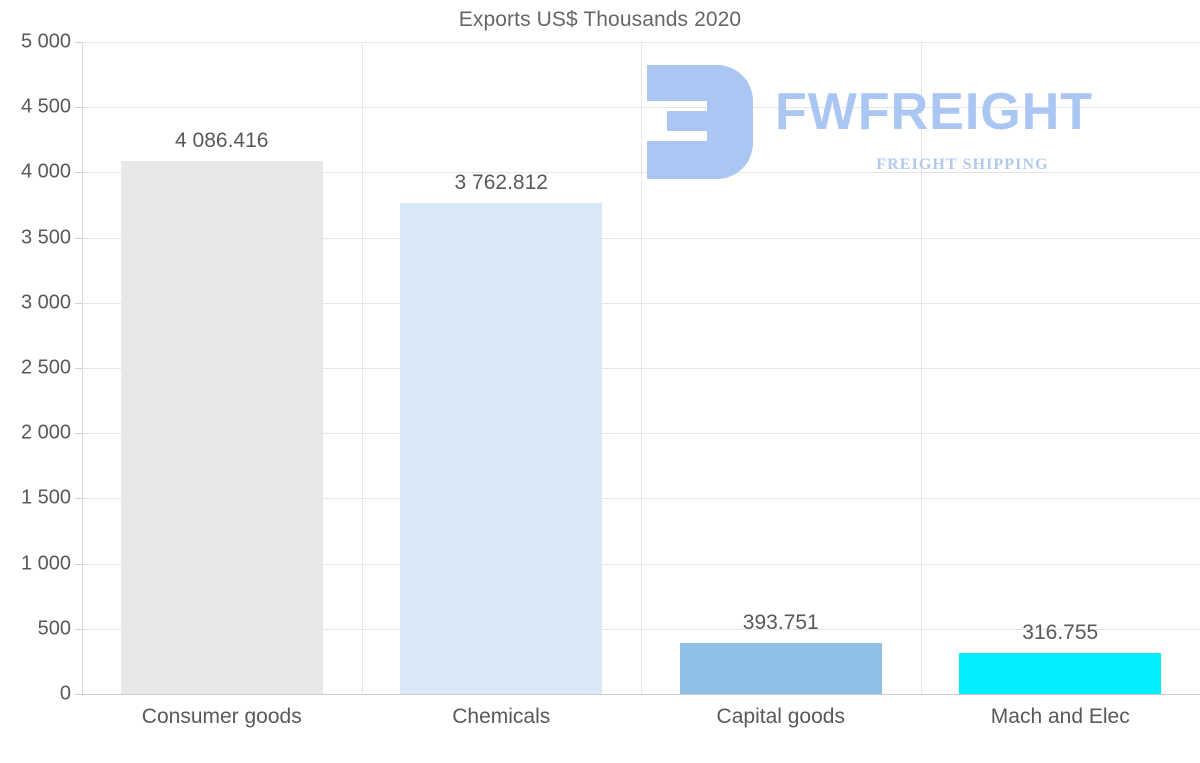  I want to click on y-tick-label: 0, so click(65, 693).